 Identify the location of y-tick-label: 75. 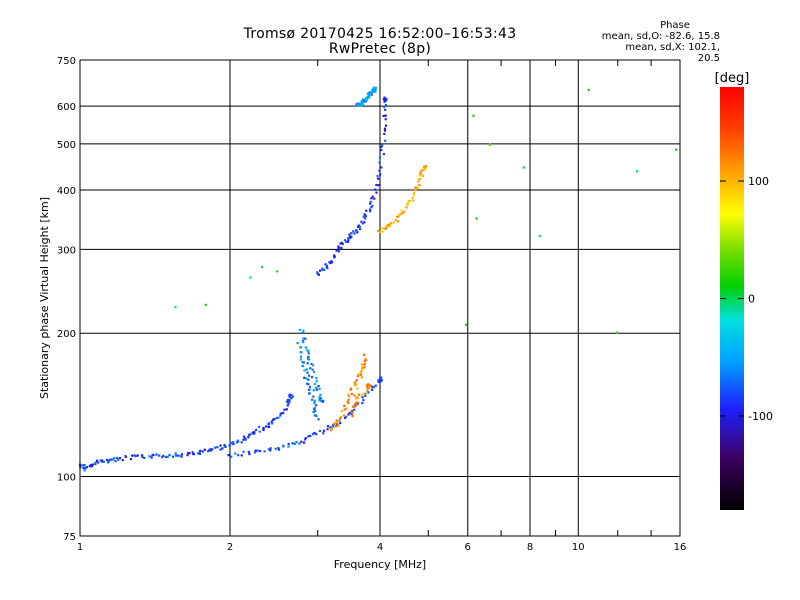
(69, 537).